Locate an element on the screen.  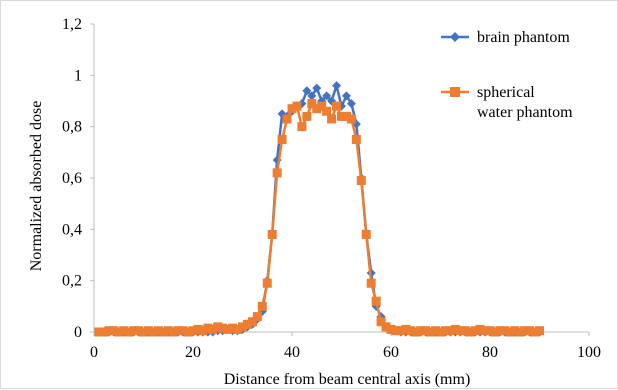
legend-label-brain-phantom: brain phantom is located at coordinates (523, 37).